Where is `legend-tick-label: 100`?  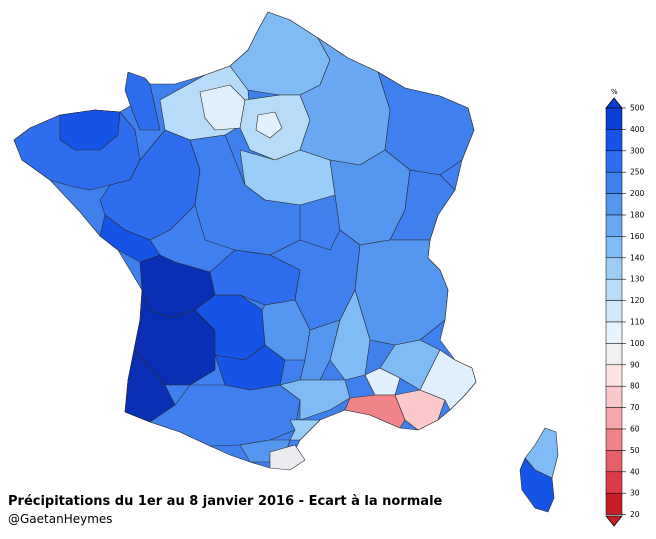 legend-tick-label: 100 is located at coordinates (637, 343).